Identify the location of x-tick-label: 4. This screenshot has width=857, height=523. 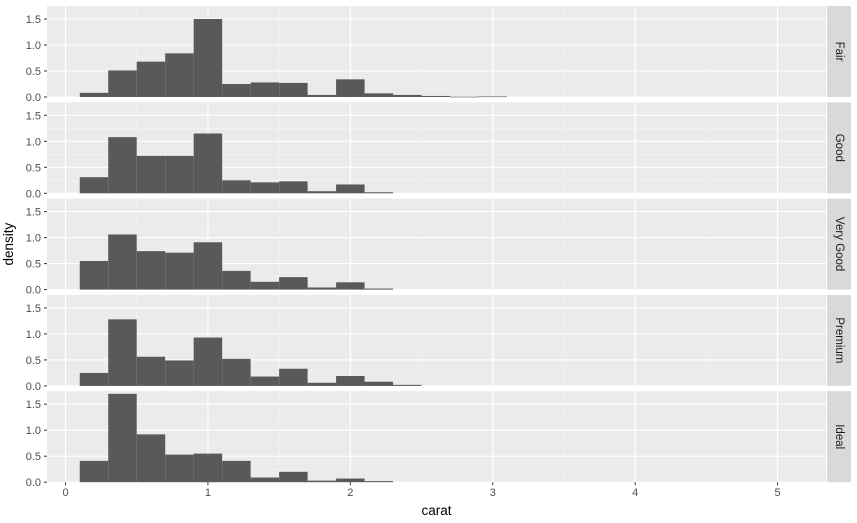
(635, 493).